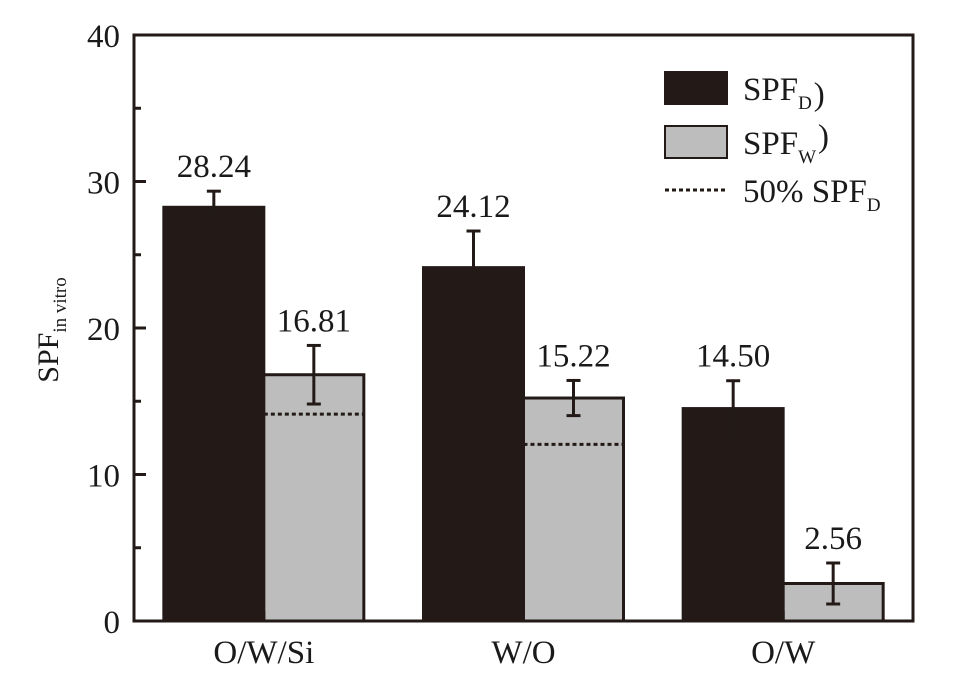  Describe the element at coordinates (103, 37) in the screenshot. I see `y-tick-label-40: 40` at that location.